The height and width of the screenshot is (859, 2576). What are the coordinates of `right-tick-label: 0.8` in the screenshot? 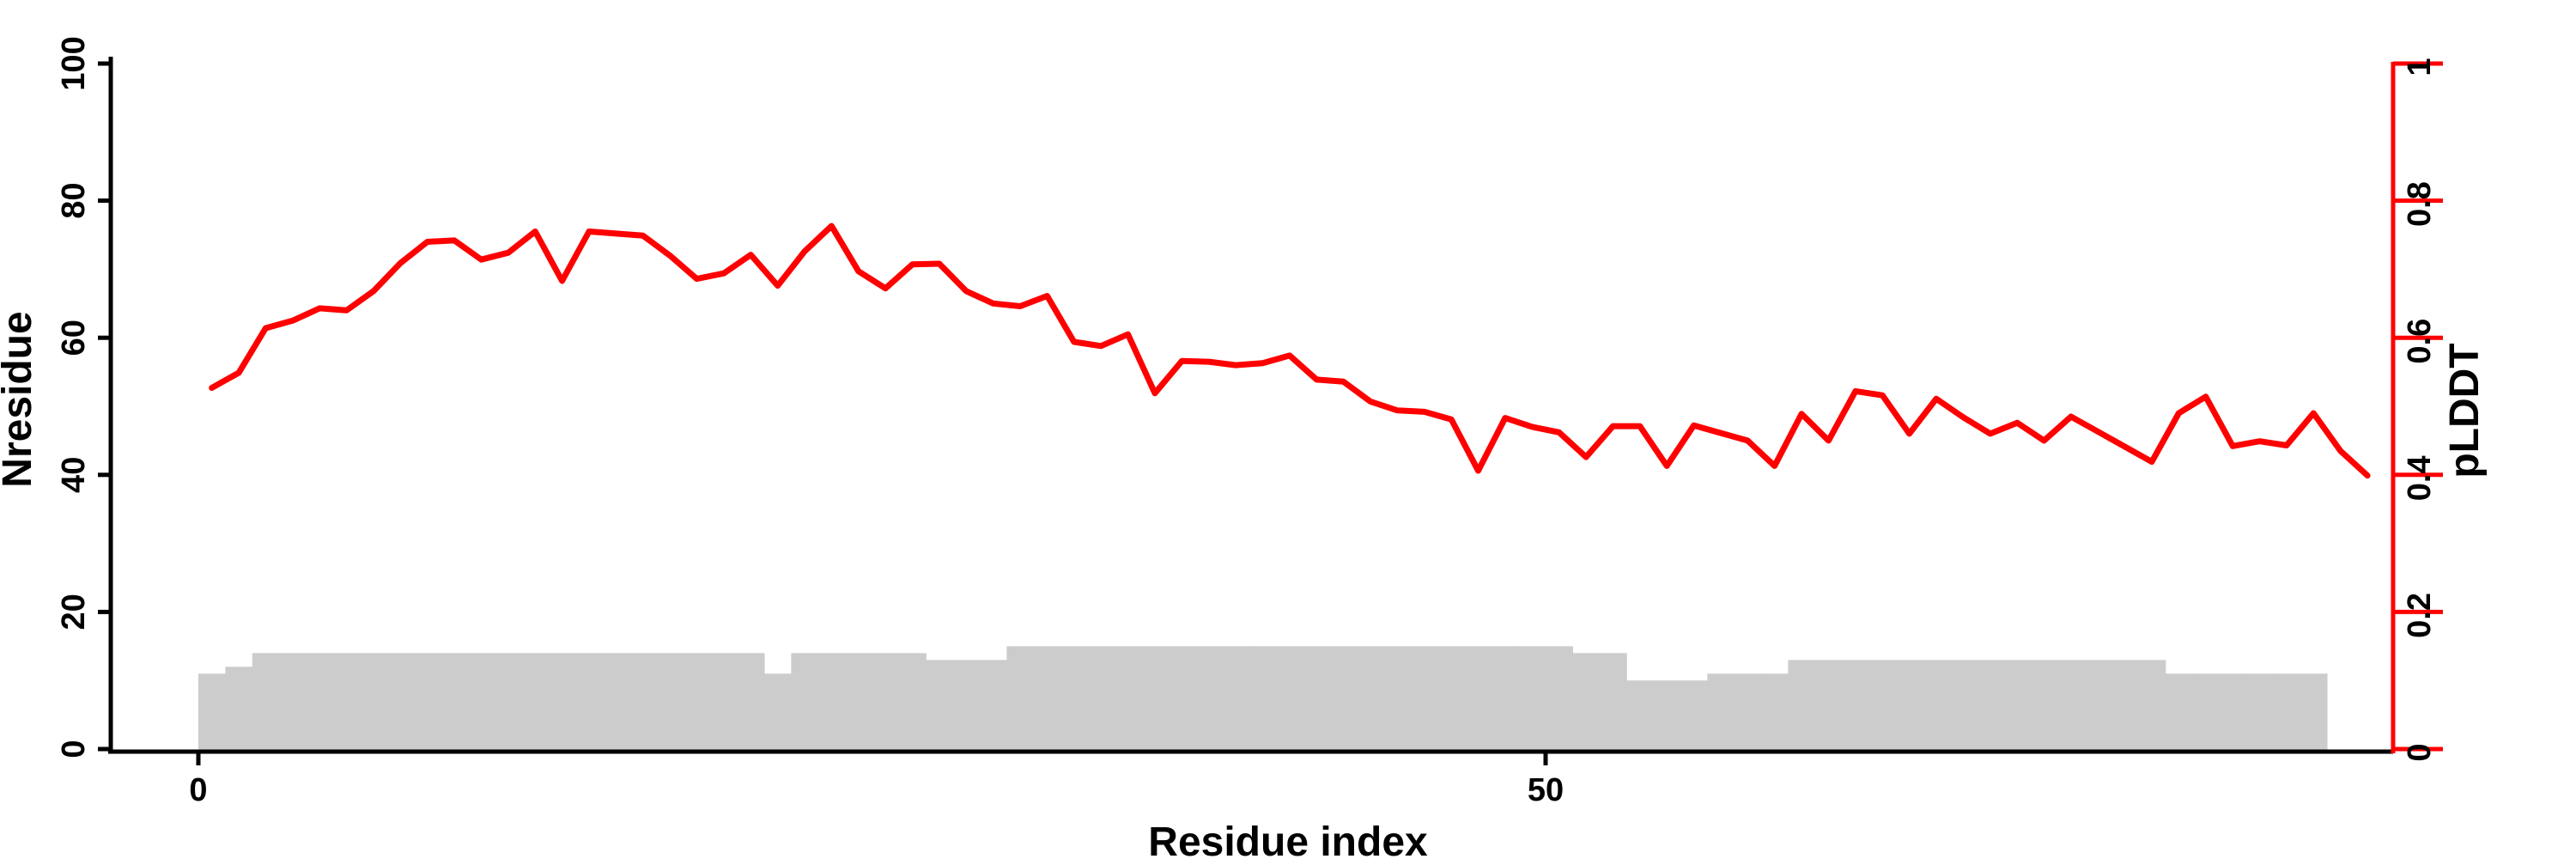 It's located at (2420, 204).